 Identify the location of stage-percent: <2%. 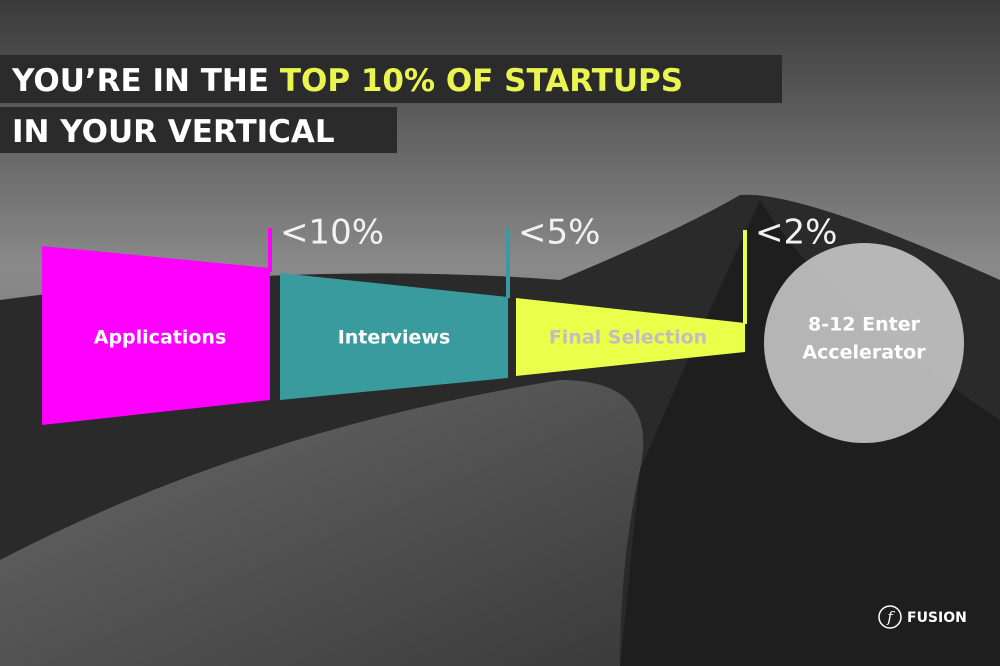
(796, 233).